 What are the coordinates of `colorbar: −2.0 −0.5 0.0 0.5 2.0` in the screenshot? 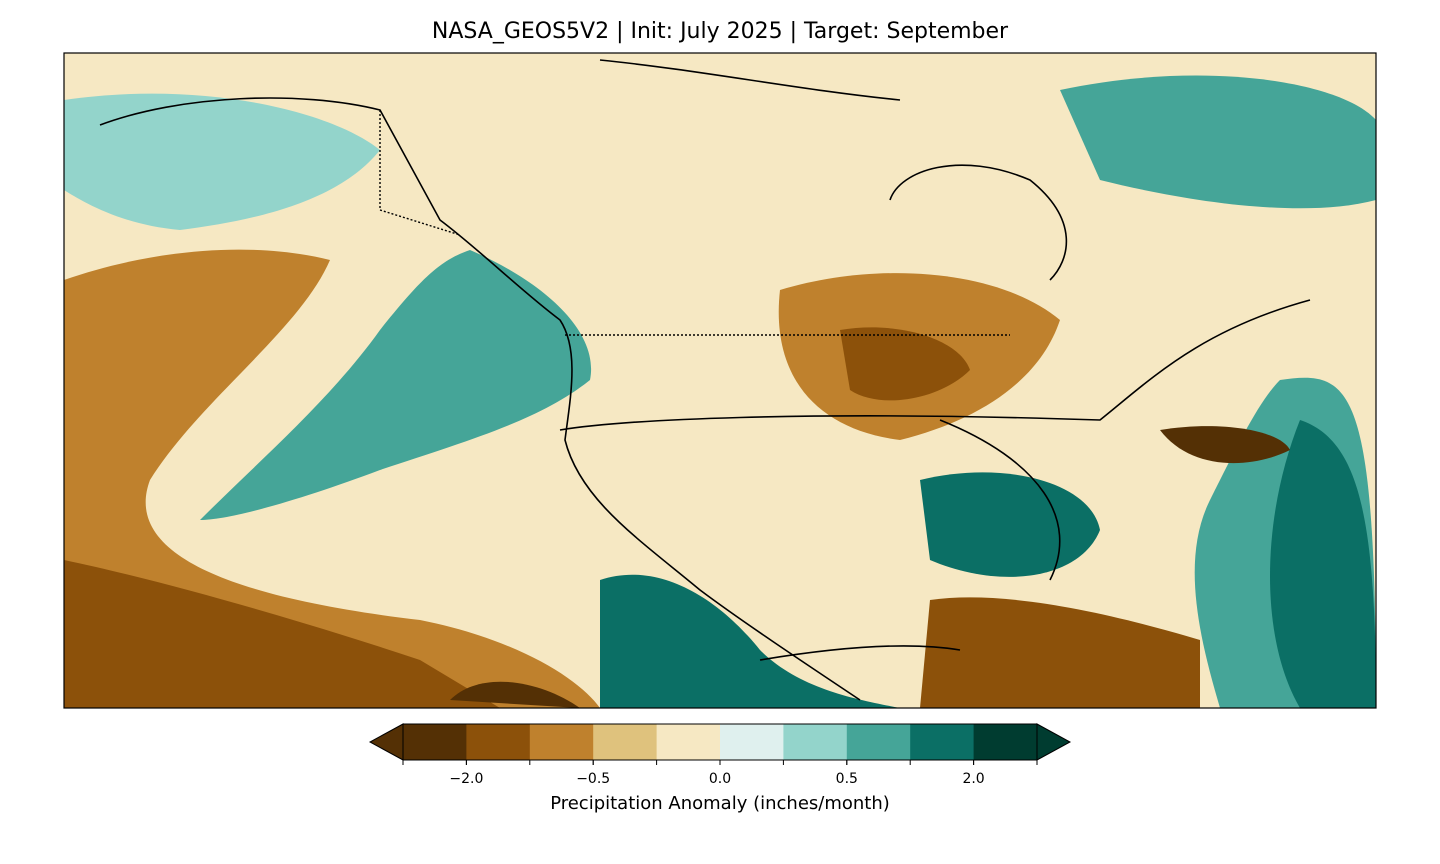 It's located at (720, 755).